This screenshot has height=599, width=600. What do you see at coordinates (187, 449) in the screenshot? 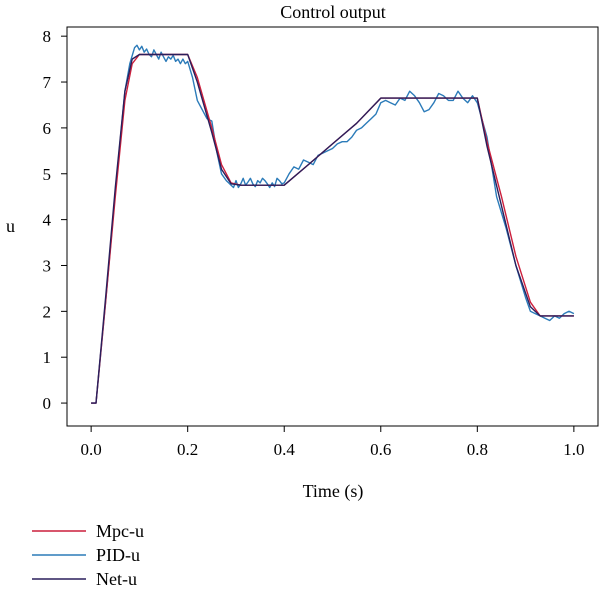
I see `x-tick-label: 0.2` at bounding box center [187, 449].